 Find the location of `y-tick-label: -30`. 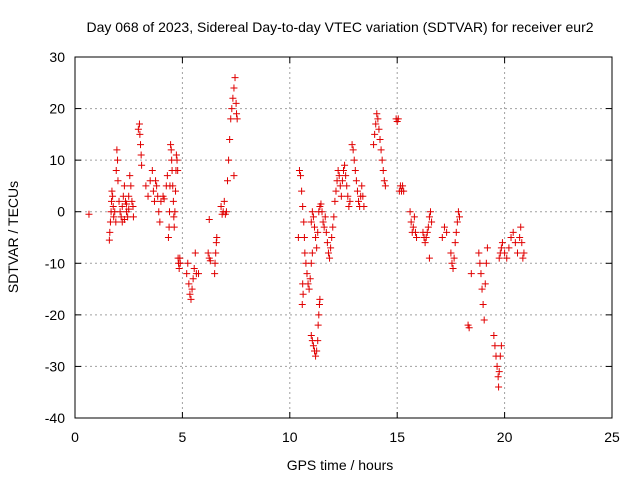

y-tick-label: -30 is located at coordinates (55, 366).